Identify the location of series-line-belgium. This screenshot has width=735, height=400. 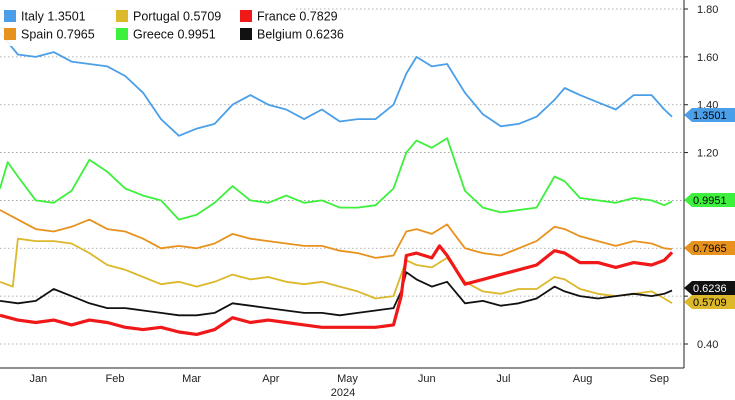
(336, 294).